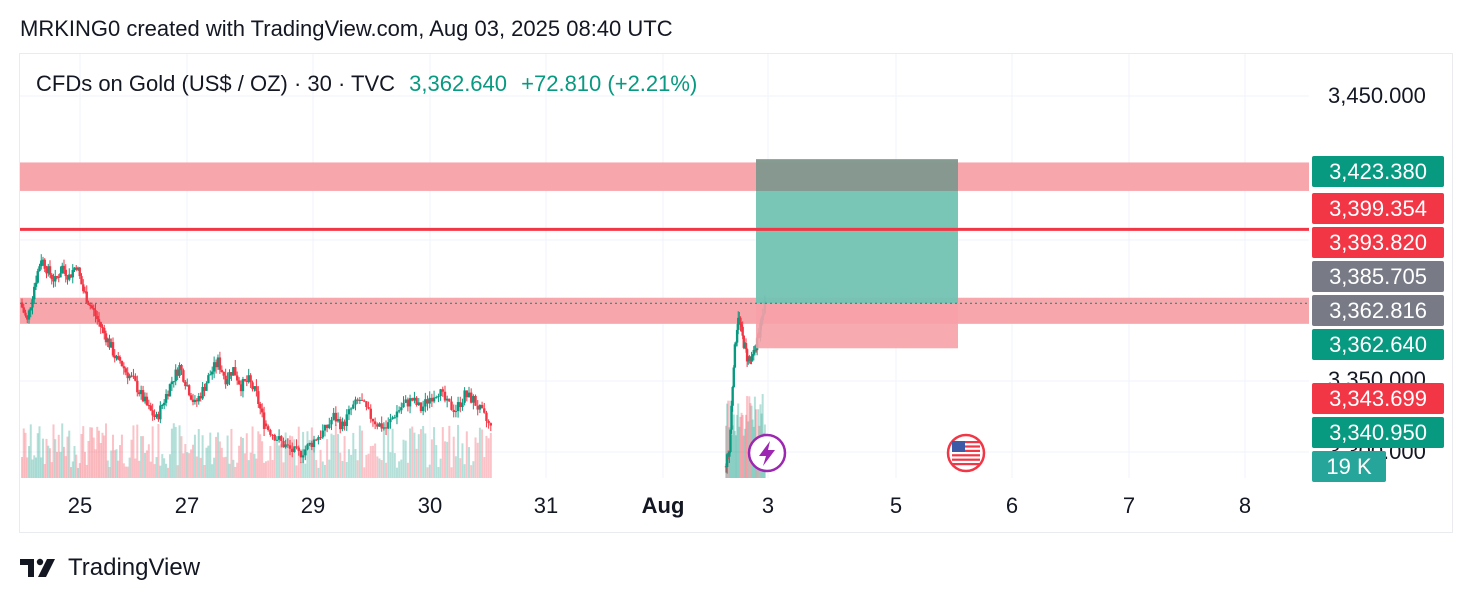 This screenshot has width=1474, height=604. Describe the element at coordinates (393, 436) in the screenshot. I see `volume-bars` at that location.